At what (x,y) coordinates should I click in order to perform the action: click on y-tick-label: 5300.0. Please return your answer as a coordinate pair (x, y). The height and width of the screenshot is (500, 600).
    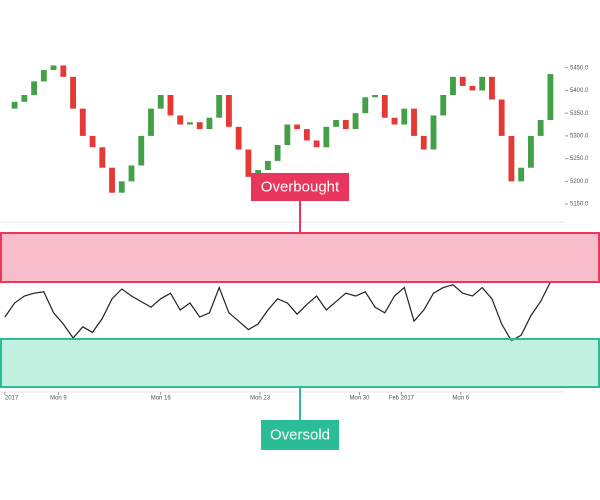
    Looking at the image, I should click on (579, 136).